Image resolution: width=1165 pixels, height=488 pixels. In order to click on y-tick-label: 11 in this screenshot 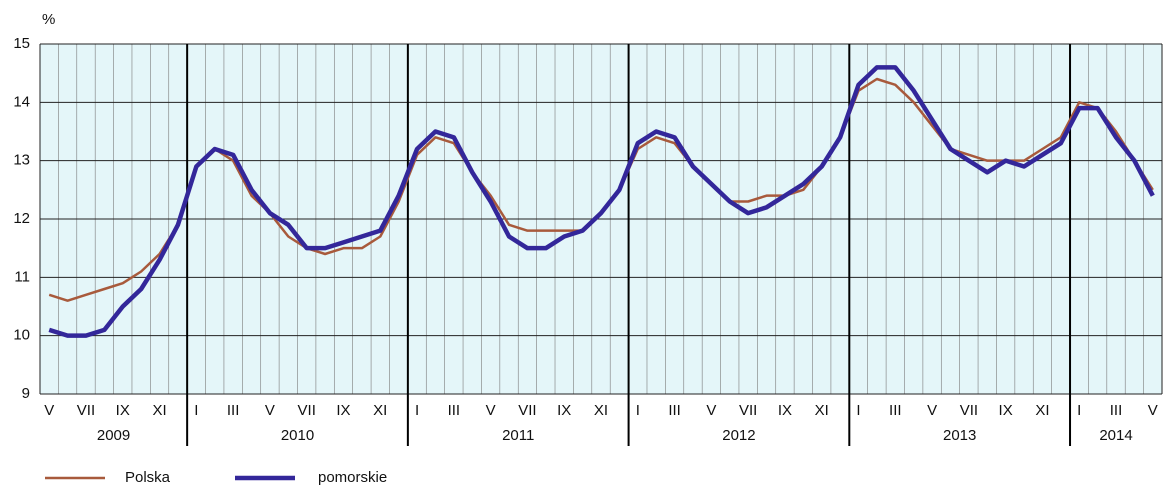, I will do `click(22, 276)`.